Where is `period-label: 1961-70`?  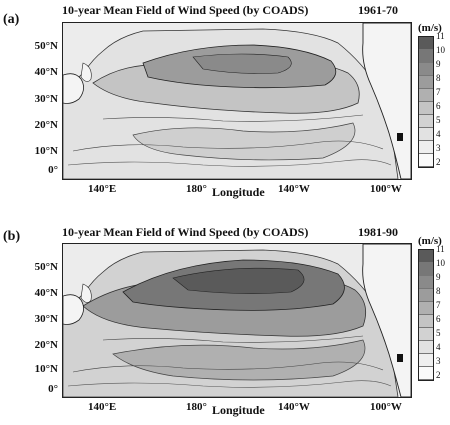
period-label: 1961-70 is located at coordinates (378, 10).